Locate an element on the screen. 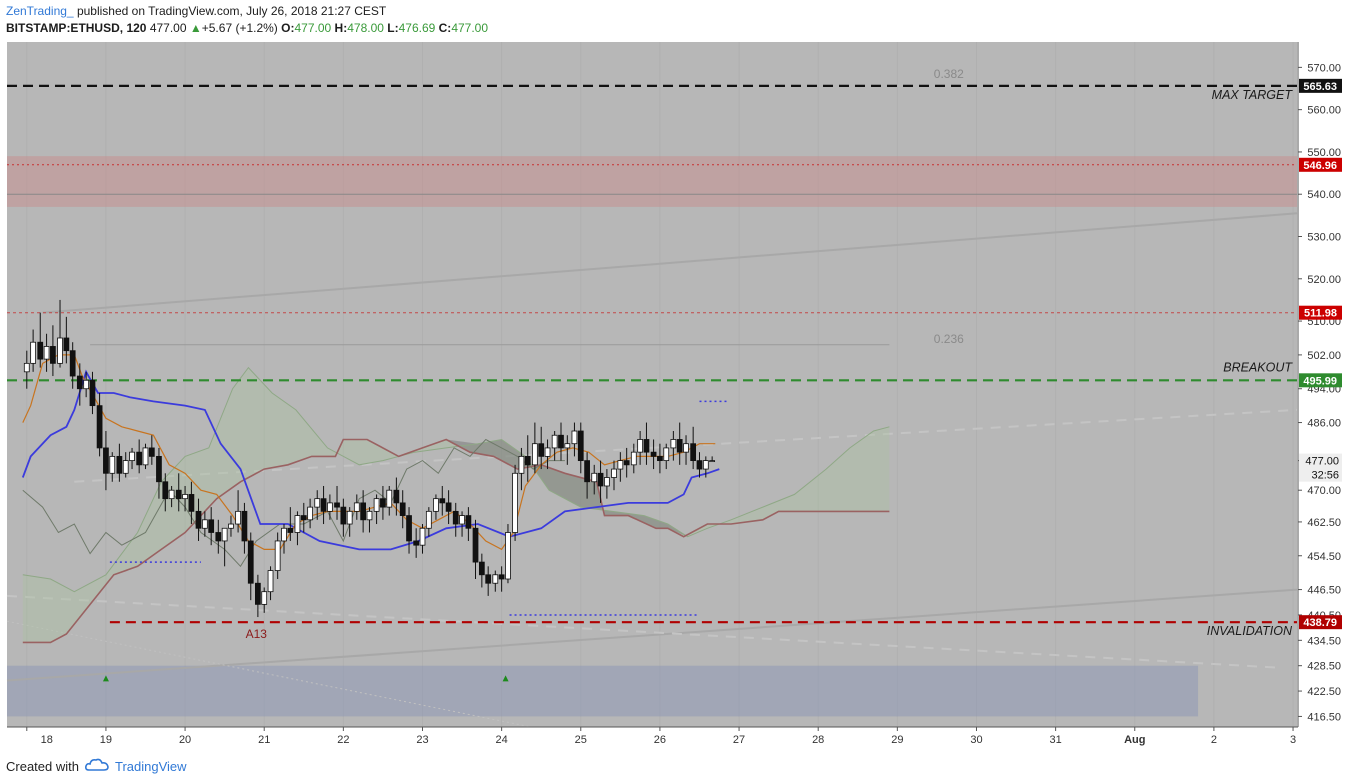 The width and height of the screenshot is (1350, 784). current-price-label: 477.00 is located at coordinates (1322, 462).